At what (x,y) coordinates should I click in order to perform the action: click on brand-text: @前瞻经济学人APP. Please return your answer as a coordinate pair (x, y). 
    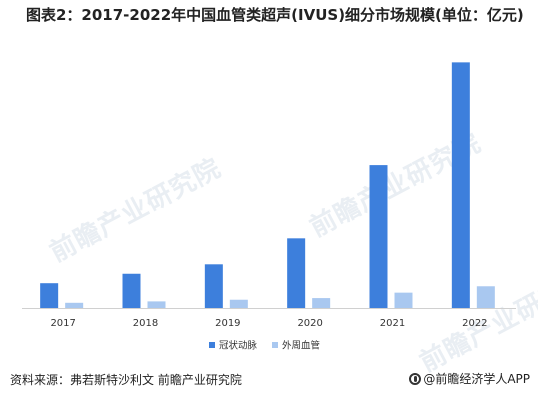
    Looking at the image, I should click on (476, 379).